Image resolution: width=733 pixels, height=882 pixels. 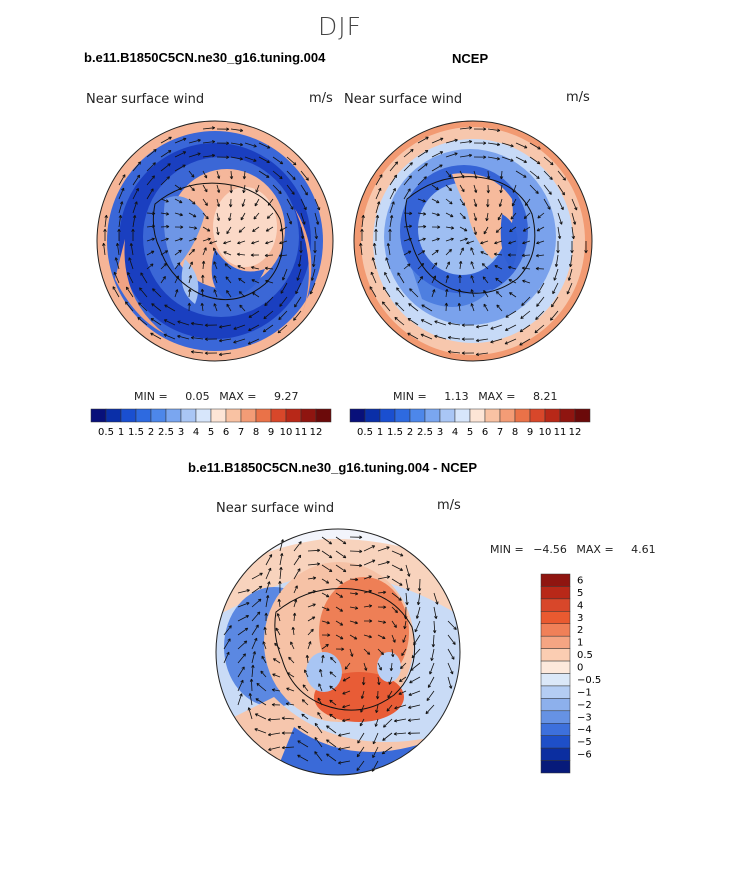 I want to click on panel1-colorbar-swatch, so click(x=98, y=415).